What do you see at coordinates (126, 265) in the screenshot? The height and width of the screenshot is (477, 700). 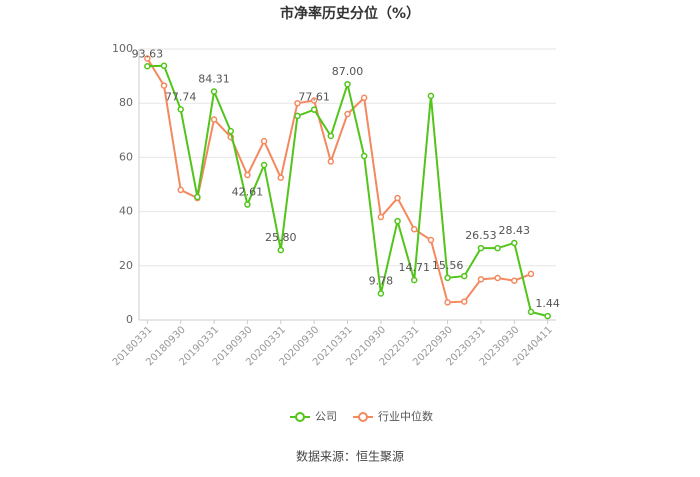 I see `y-tick-label: 20` at bounding box center [126, 265].